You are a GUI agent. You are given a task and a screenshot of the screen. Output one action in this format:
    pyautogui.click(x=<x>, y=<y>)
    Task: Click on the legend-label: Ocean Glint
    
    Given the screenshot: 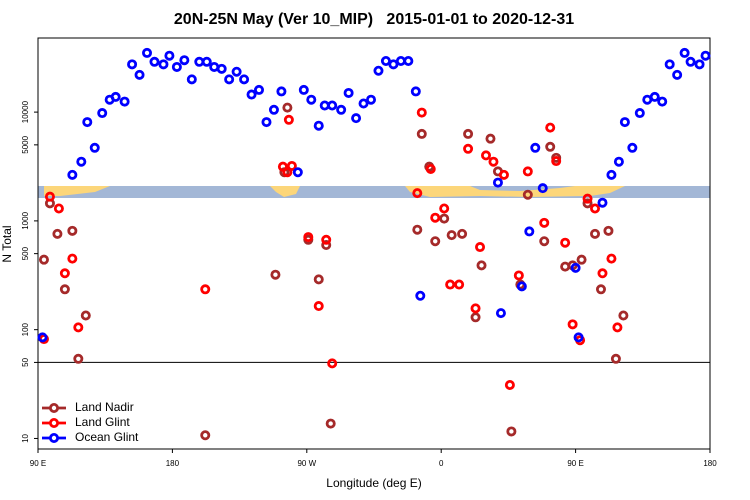 What is the action you would take?
    pyautogui.click(x=107, y=437)
    